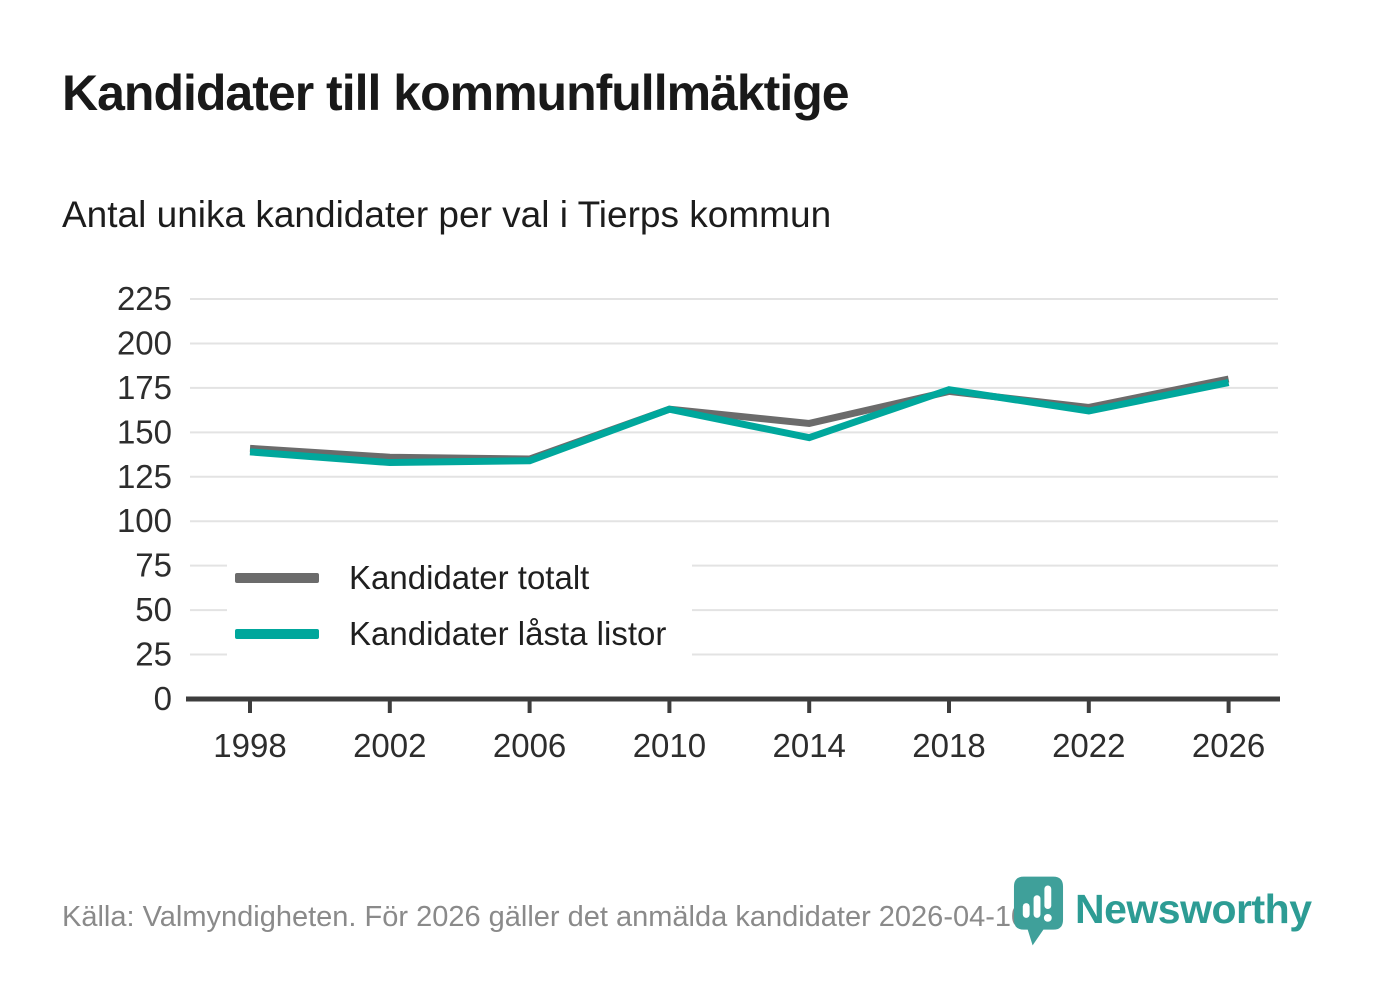 Image resolution: width=1382 pixels, height=999 pixels. Describe the element at coordinates (739, 707) in the screenshot. I see `x-axis-ticks` at that location.